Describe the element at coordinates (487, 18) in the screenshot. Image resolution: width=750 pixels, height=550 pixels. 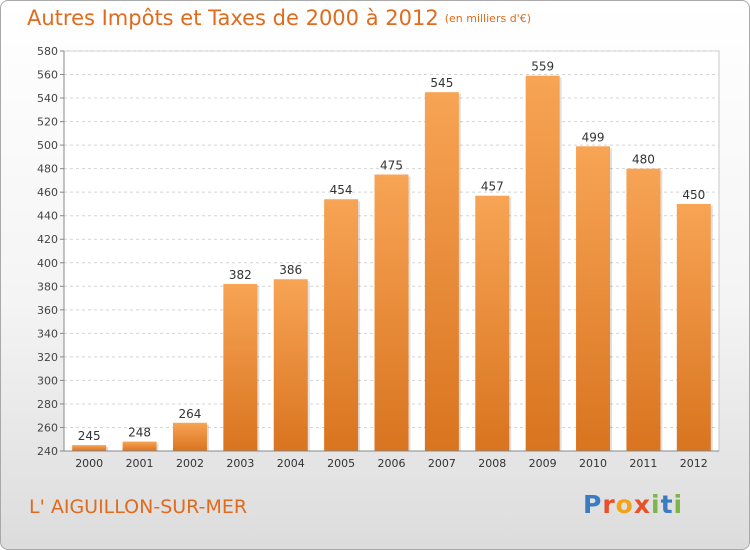
I see `chart-unit: (en milliers d'€)` at that location.